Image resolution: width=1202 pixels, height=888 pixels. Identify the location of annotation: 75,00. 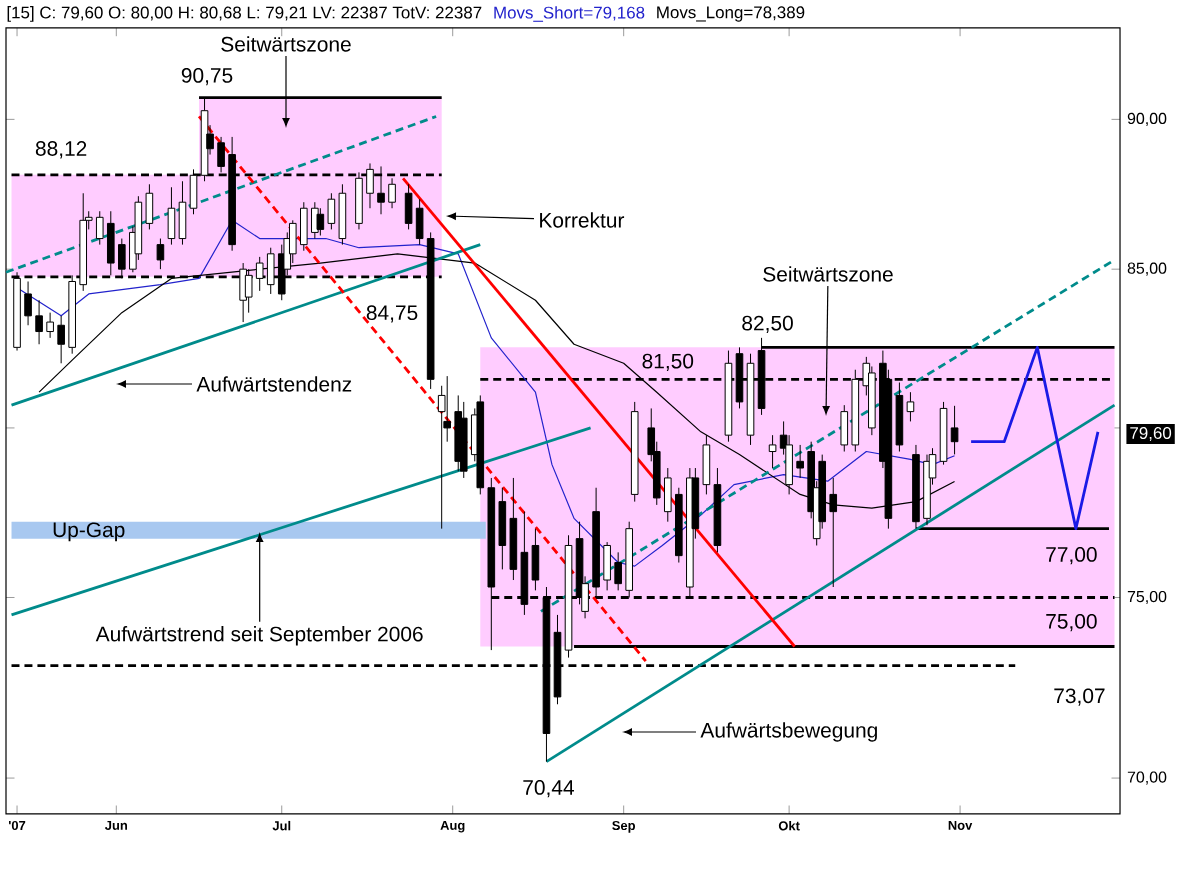
(1071, 622).